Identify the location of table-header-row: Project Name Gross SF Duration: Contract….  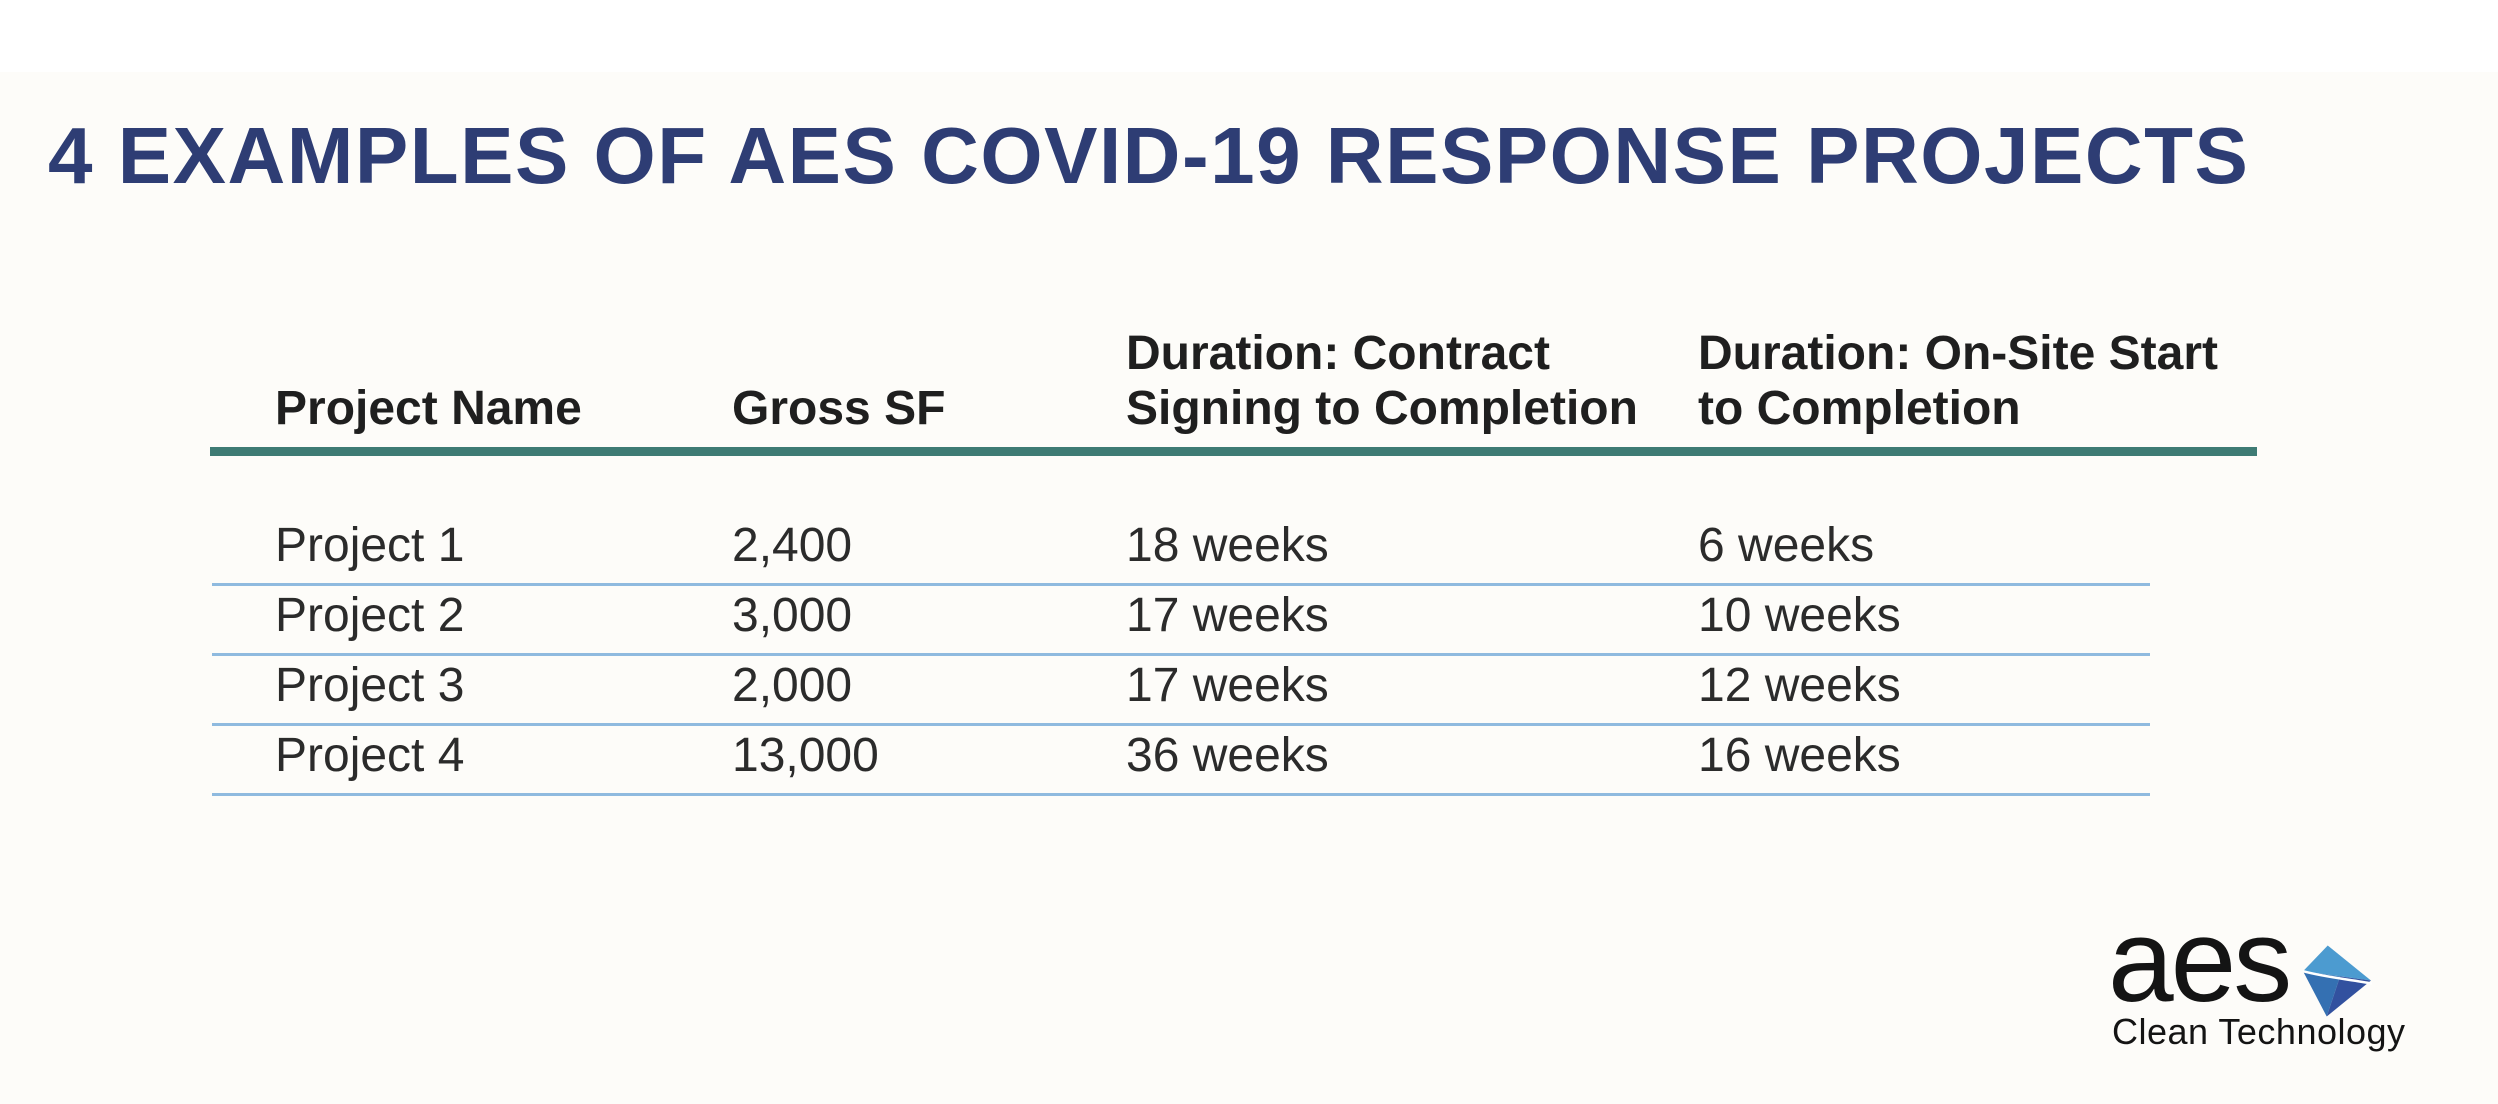
(1234, 382).